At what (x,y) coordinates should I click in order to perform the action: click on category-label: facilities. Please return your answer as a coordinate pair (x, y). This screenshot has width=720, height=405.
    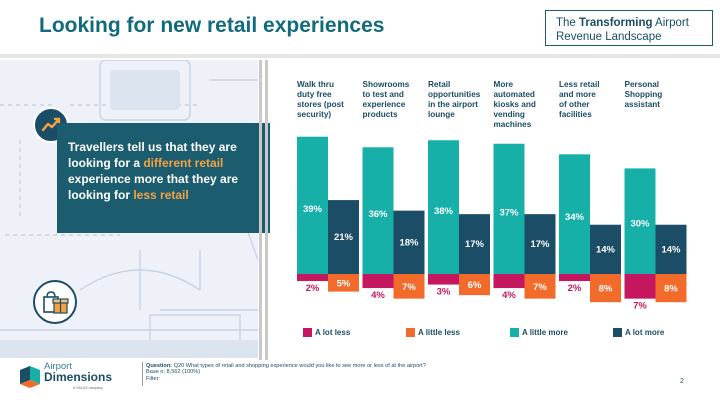
    Looking at the image, I should click on (575, 114).